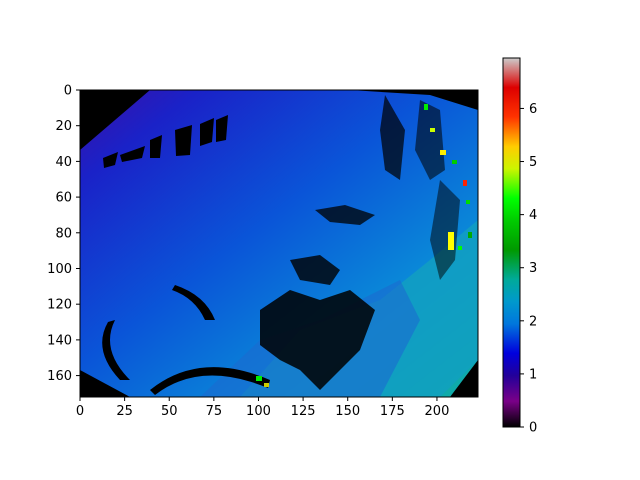 This screenshot has height=480, width=640. Describe the element at coordinates (80, 411) in the screenshot. I see `x-tick-label: 0` at that location.